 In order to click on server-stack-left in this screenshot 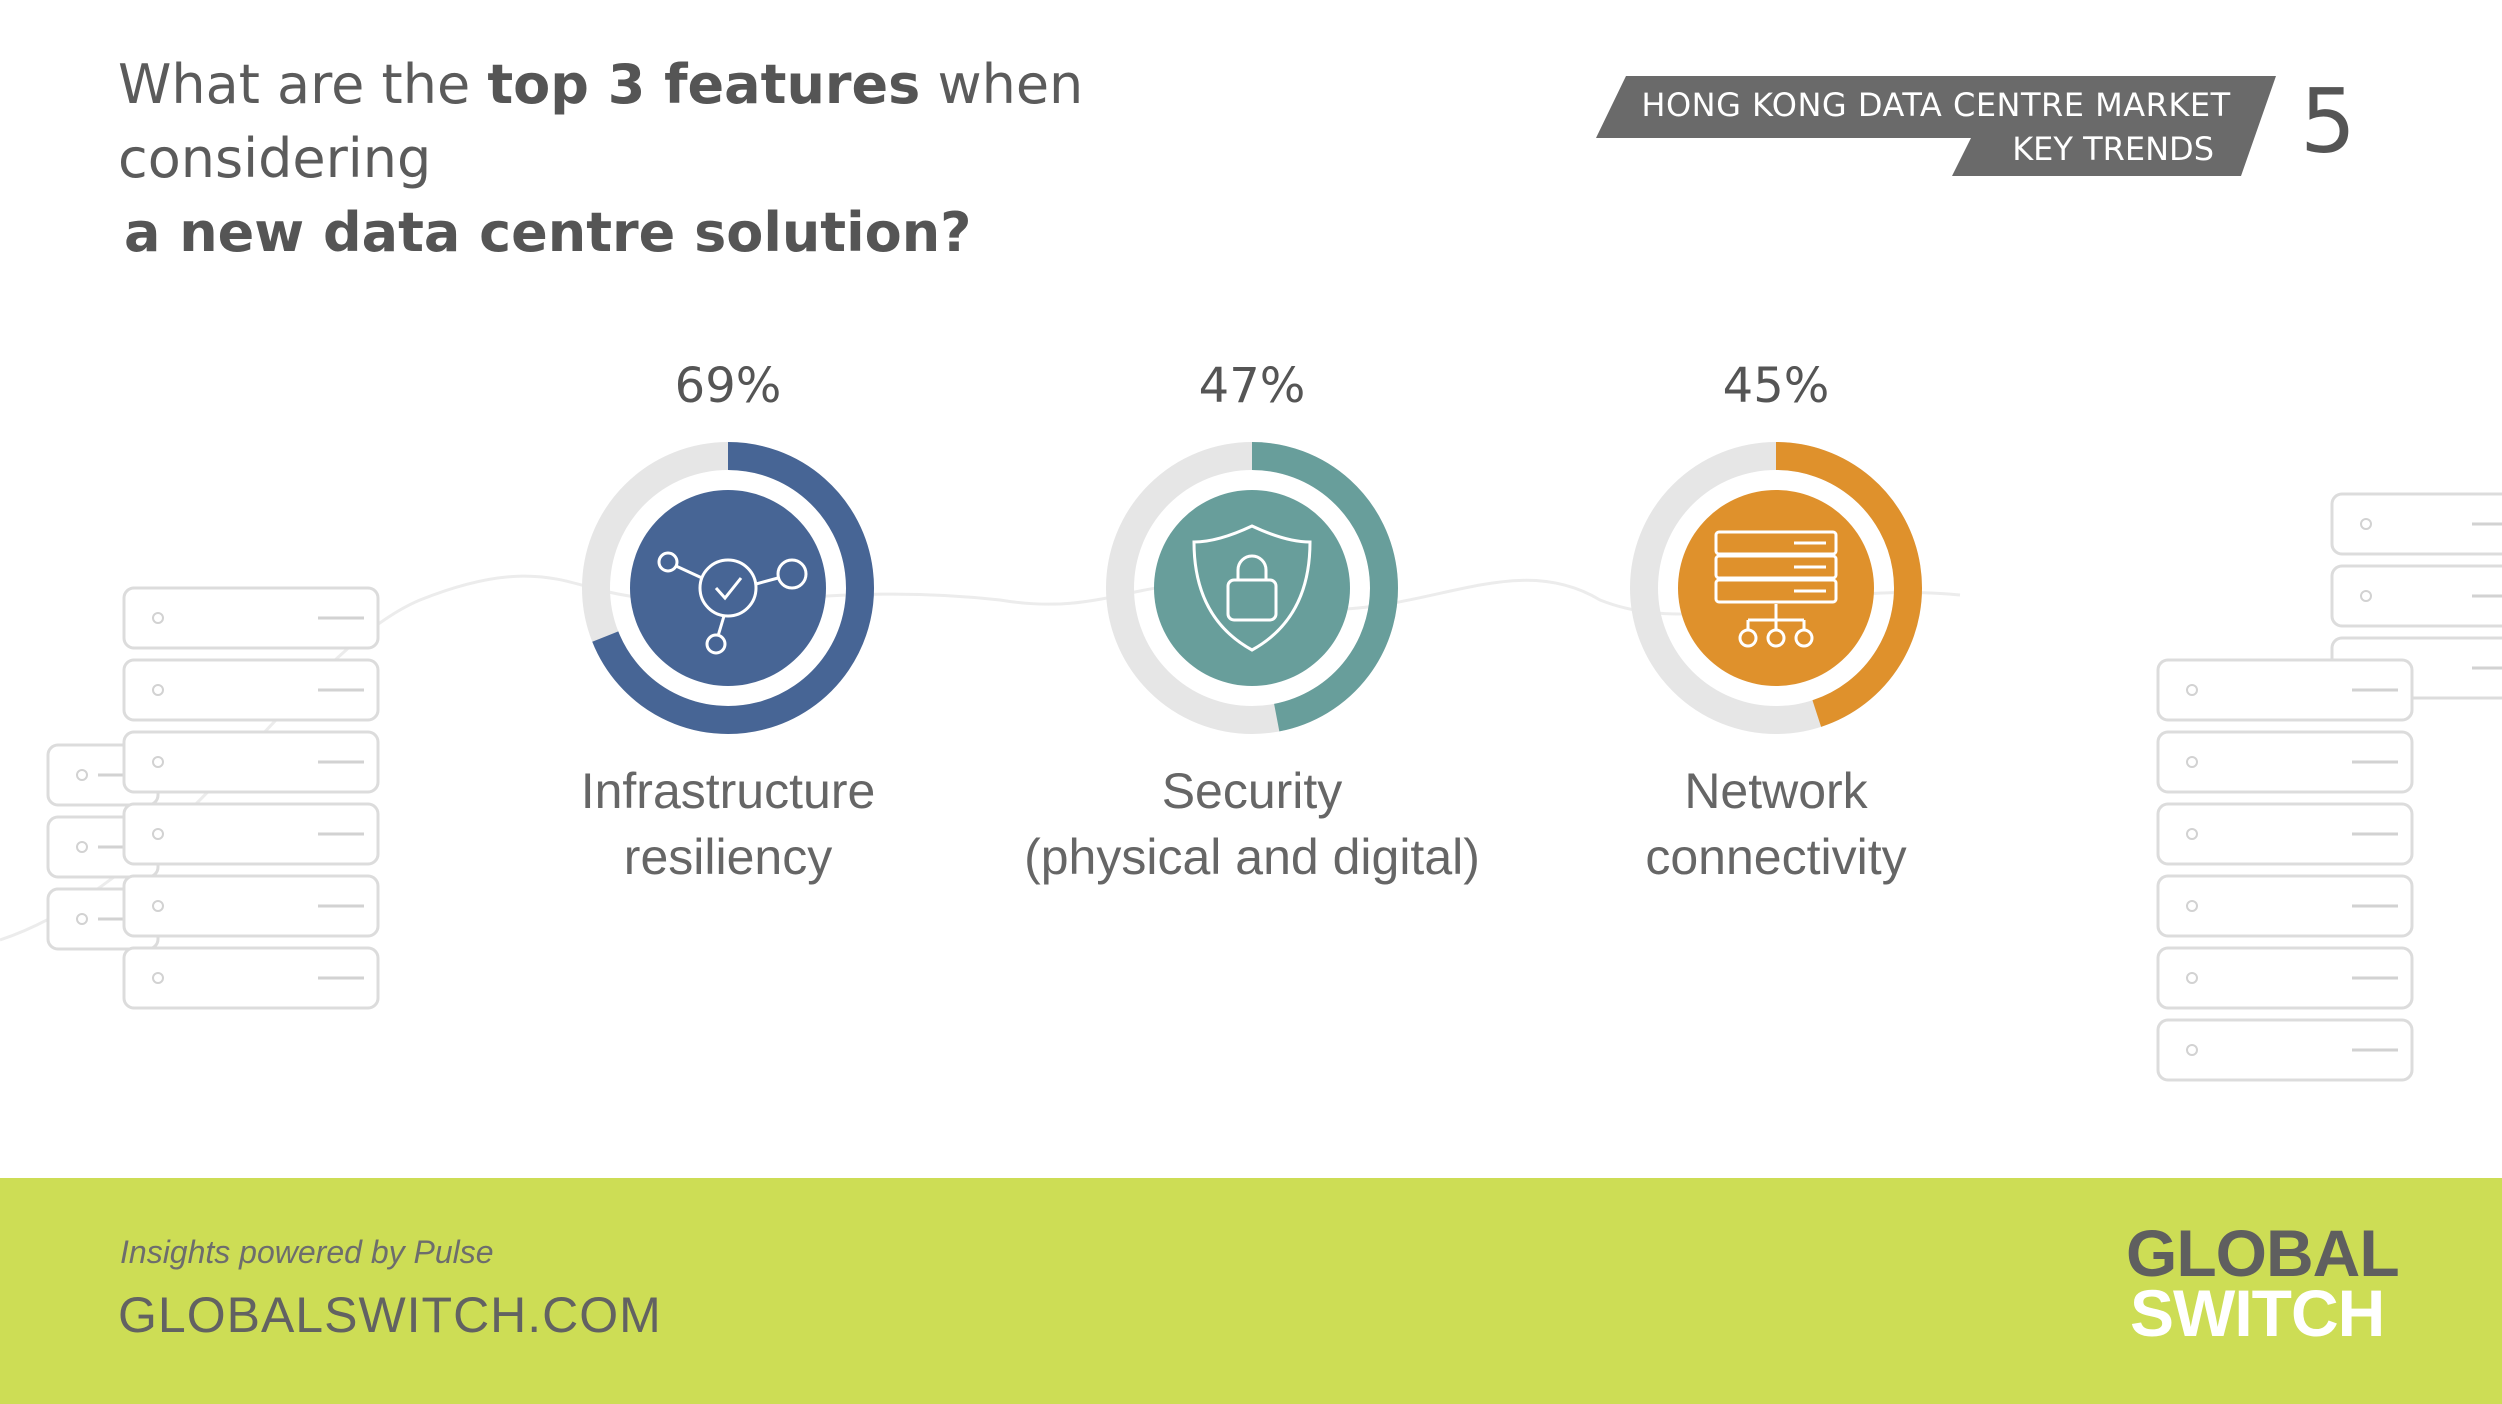, I will do `click(213, 798)`.